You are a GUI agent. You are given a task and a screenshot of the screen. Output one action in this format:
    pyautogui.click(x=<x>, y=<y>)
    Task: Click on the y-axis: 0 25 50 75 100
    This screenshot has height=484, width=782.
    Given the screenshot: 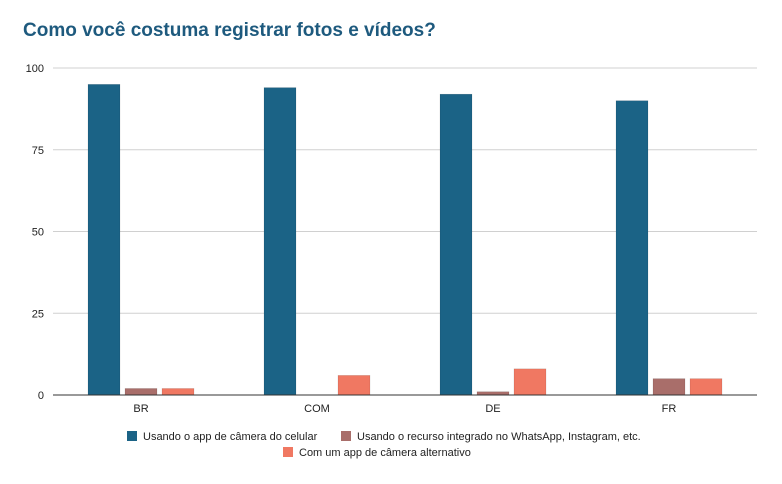 What is the action you would take?
    pyautogui.click(x=35, y=232)
    